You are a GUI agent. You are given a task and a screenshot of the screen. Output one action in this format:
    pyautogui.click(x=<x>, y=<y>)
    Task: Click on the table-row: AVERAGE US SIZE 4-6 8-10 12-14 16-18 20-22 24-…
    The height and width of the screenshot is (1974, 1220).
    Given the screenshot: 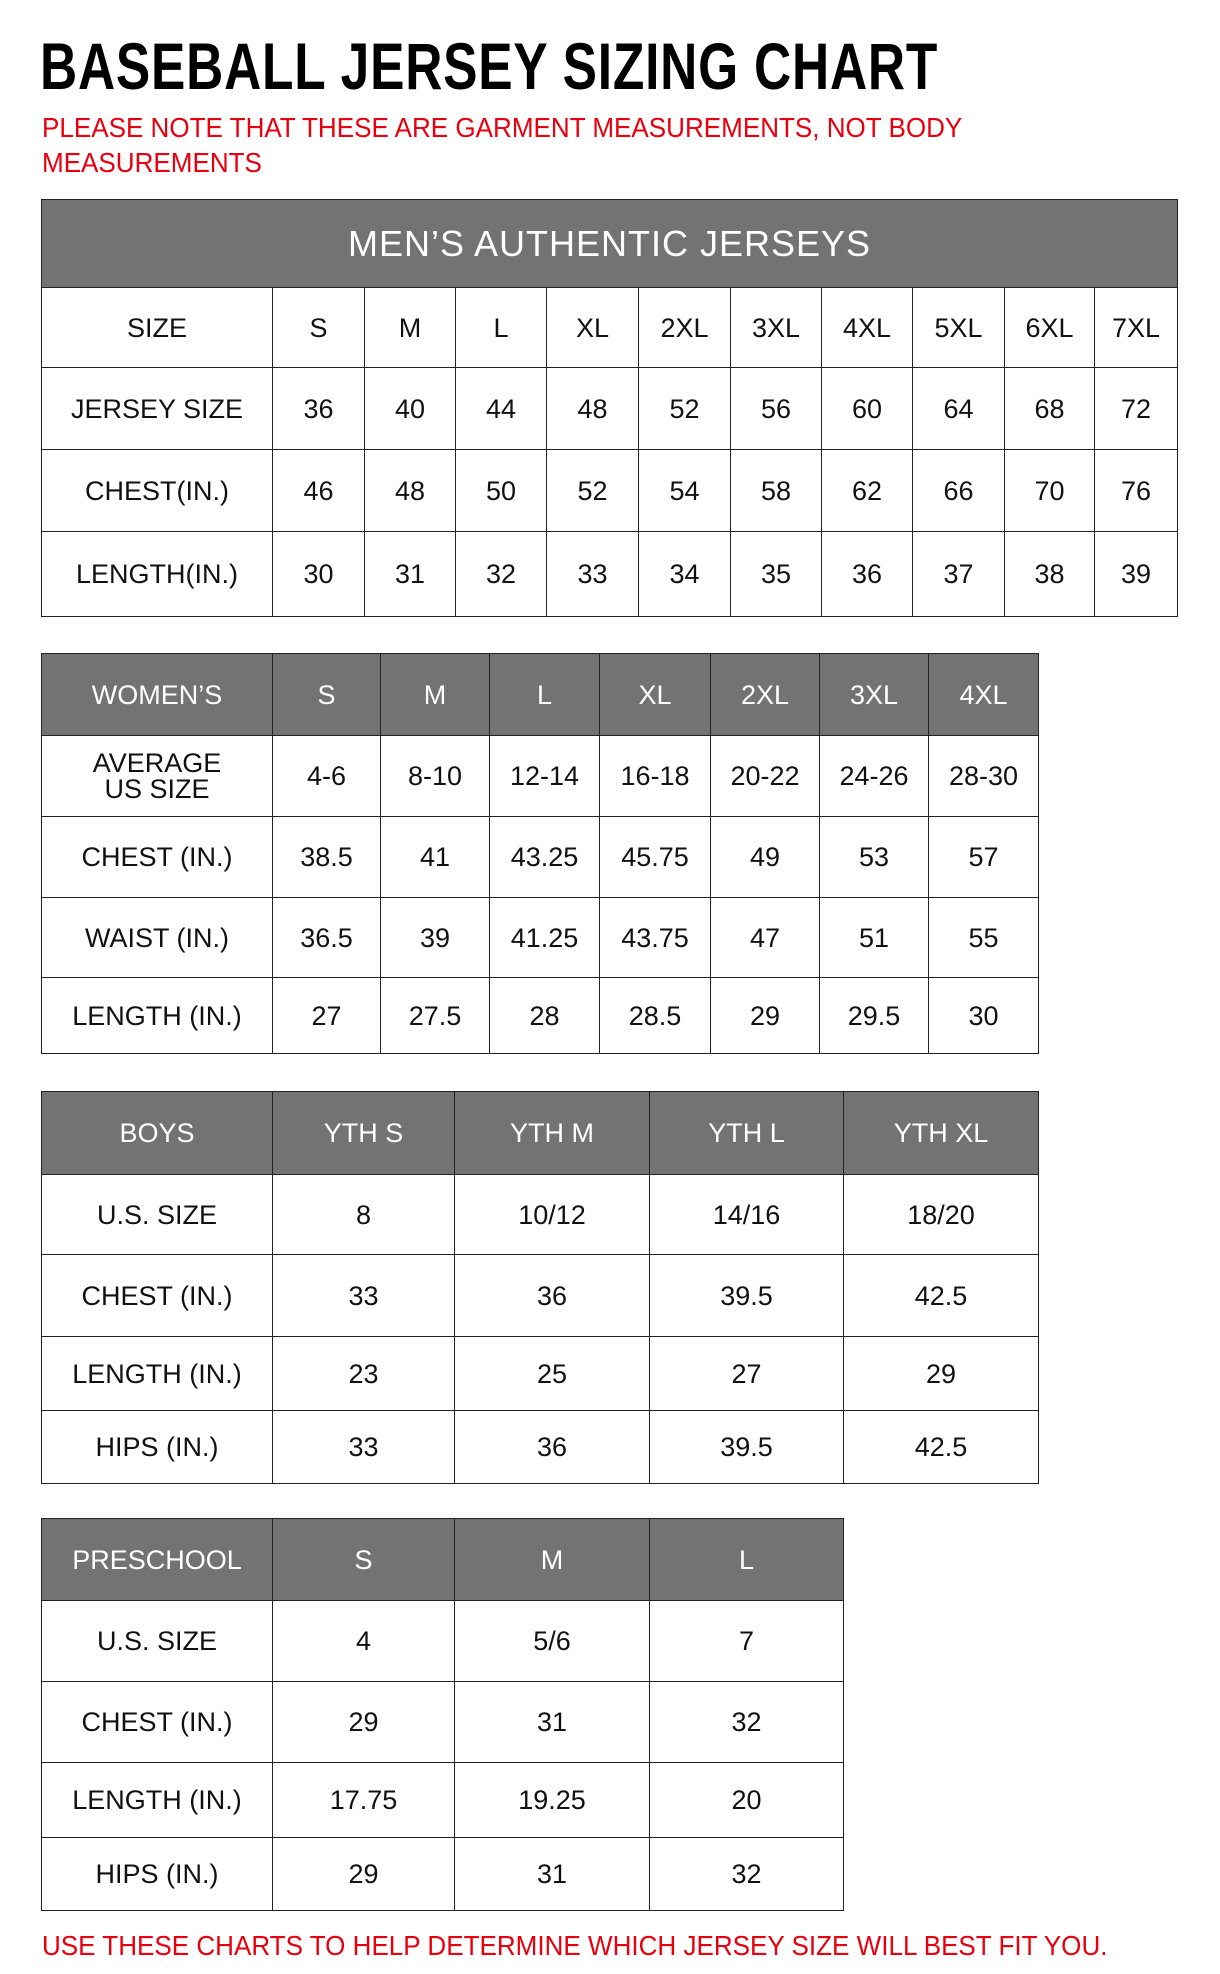 What is the action you would take?
    pyautogui.click(x=540, y=776)
    